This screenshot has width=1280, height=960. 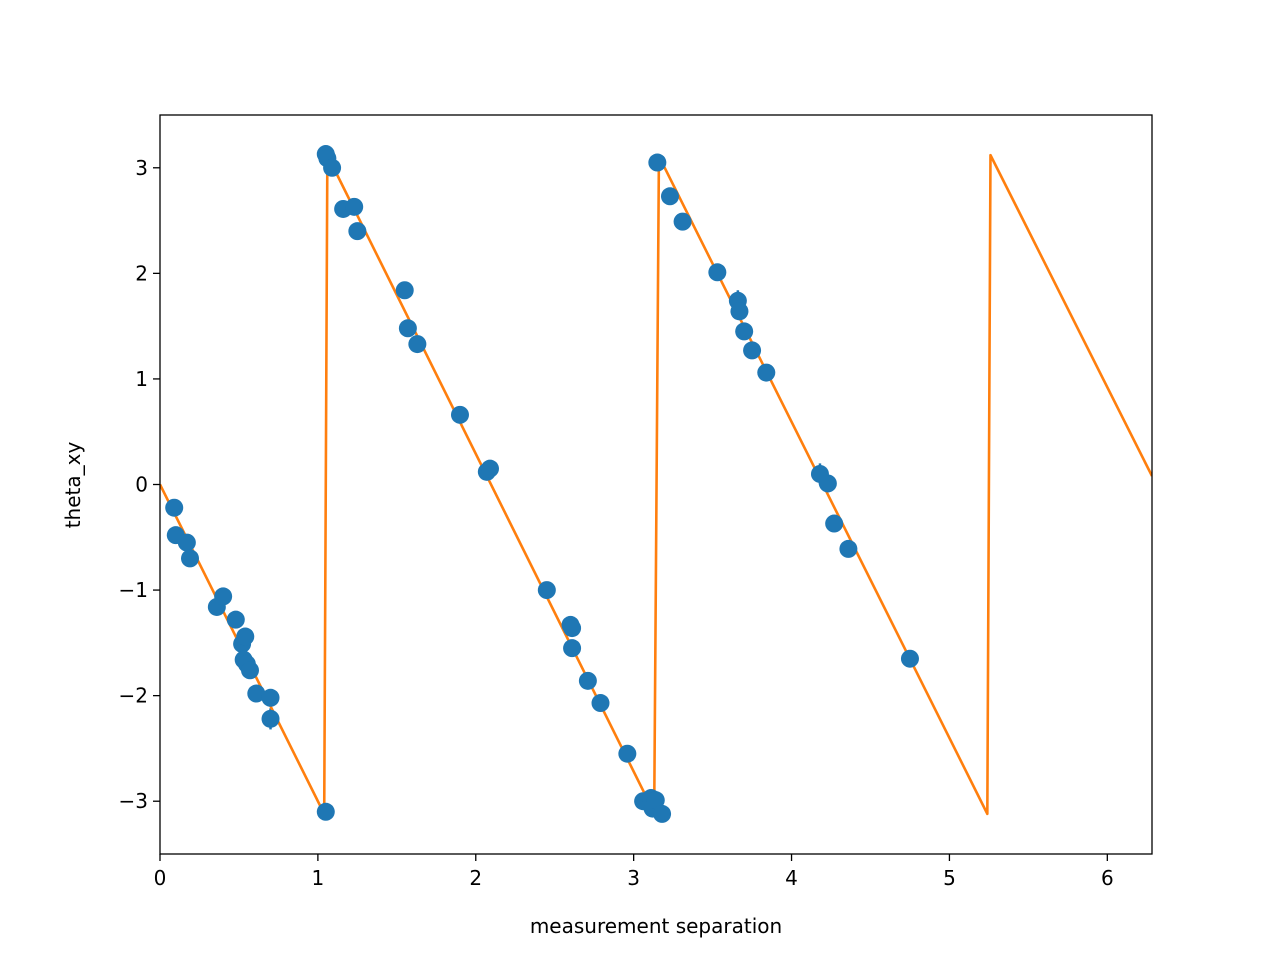 What do you see at coordinates (633, 878) in the screenshot?
I see `x-tick-label: 3` at bounding box center [633, 878].